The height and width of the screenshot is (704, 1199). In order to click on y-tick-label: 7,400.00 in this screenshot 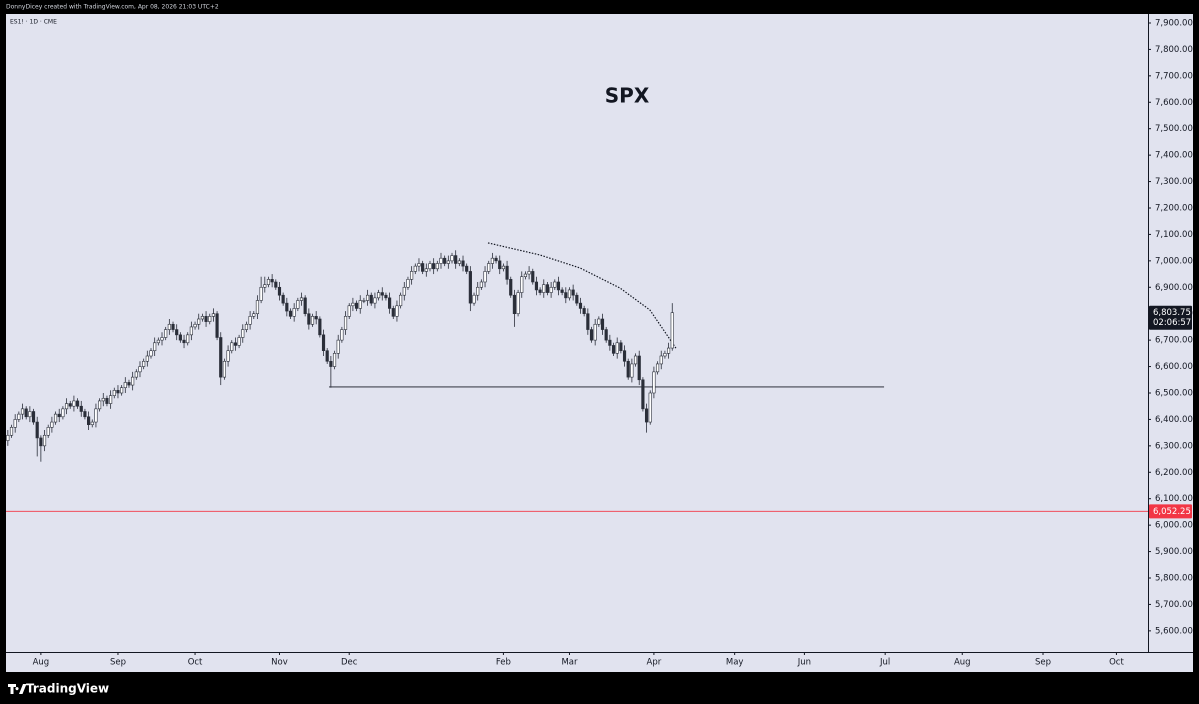, I will do `click(1174, 156)`.